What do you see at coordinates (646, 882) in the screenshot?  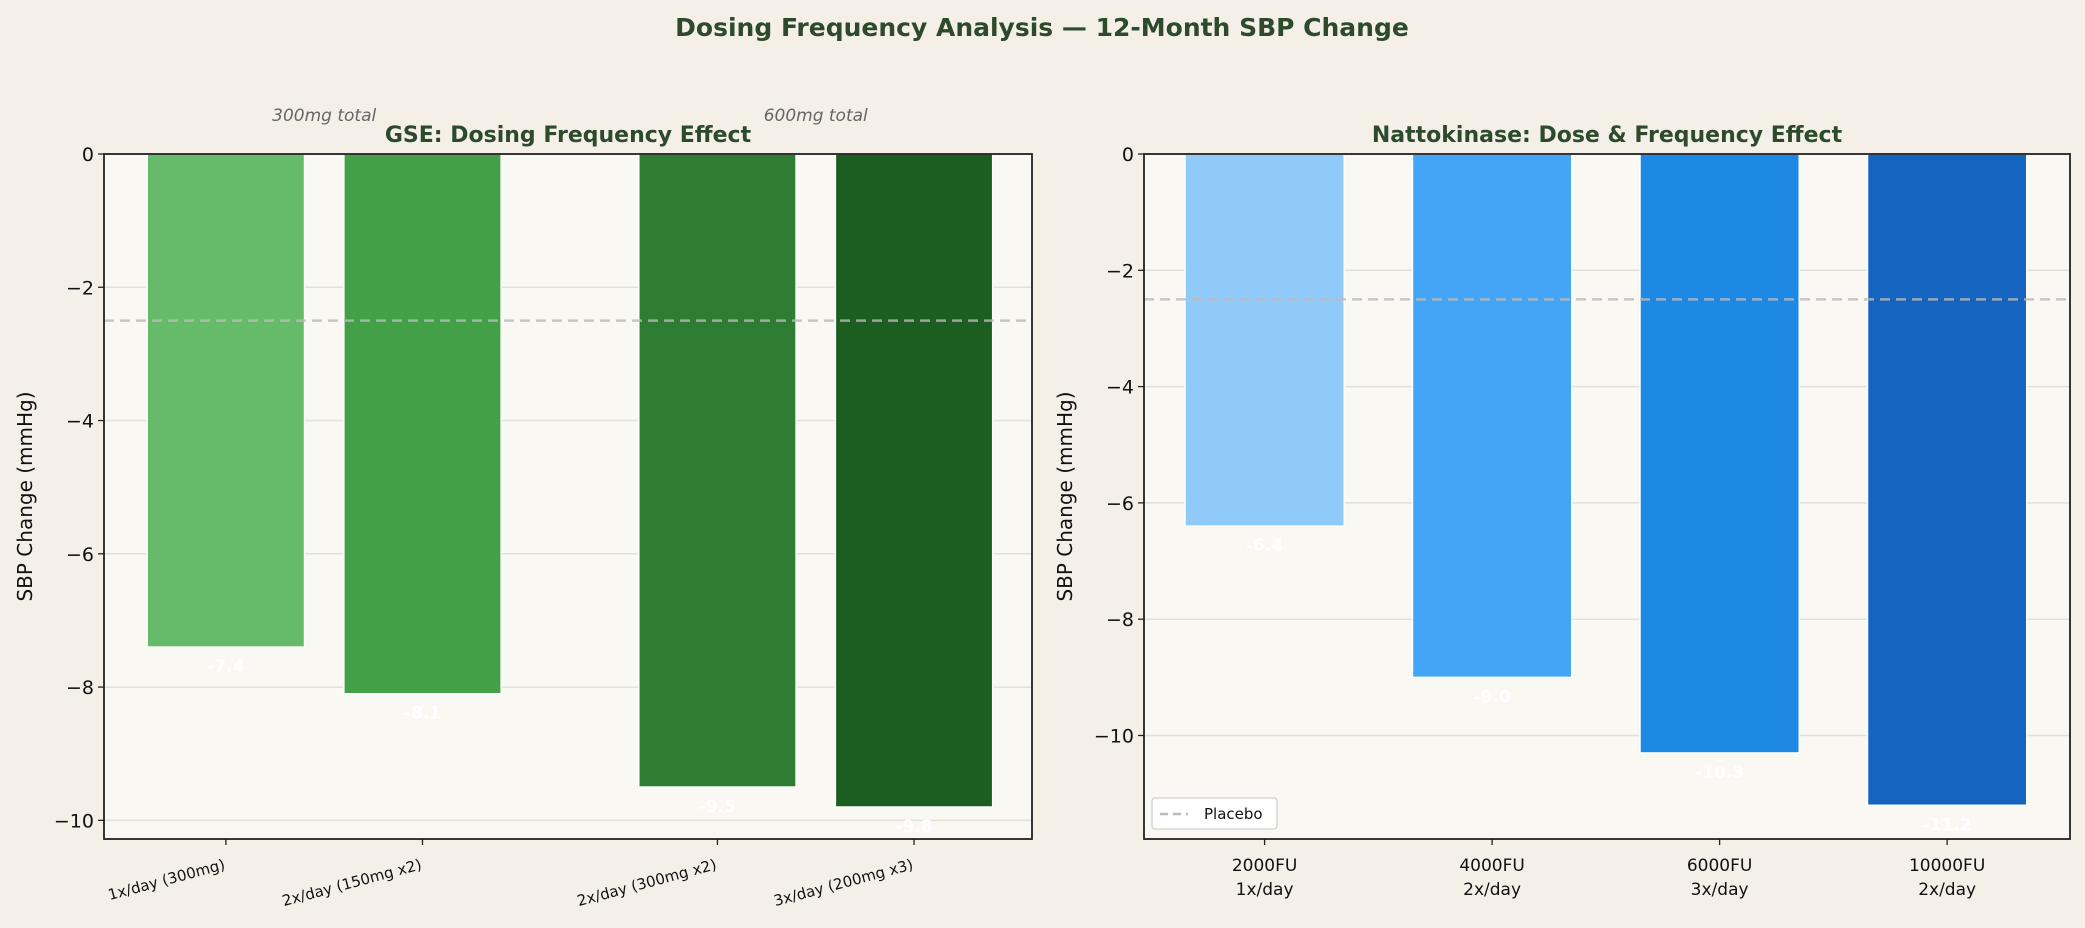 I see `x-tick-label: 2x/day (300mg x2)` at bounding box center [646, 882].